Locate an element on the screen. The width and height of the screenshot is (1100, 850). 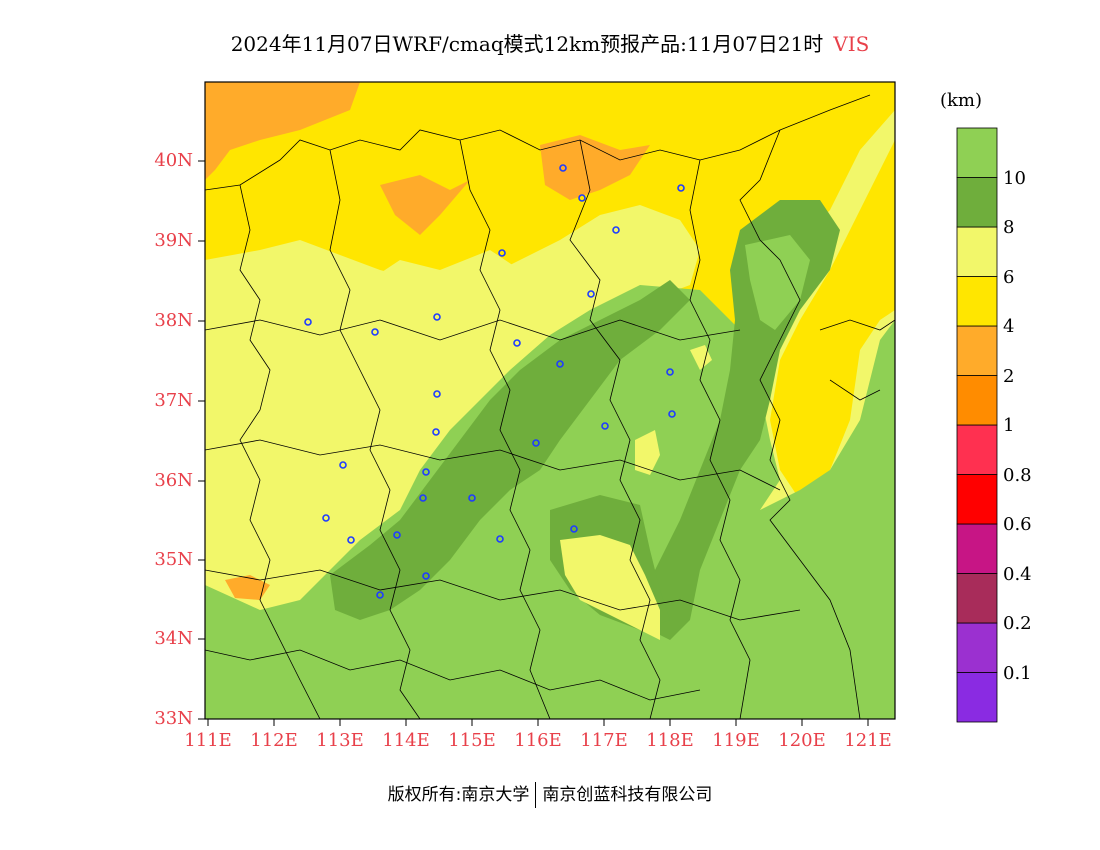
title-main: 2024年11月07日WRF/cmaq模式12km预报产品:11月07日21时 is located at coordinates (527, 44).